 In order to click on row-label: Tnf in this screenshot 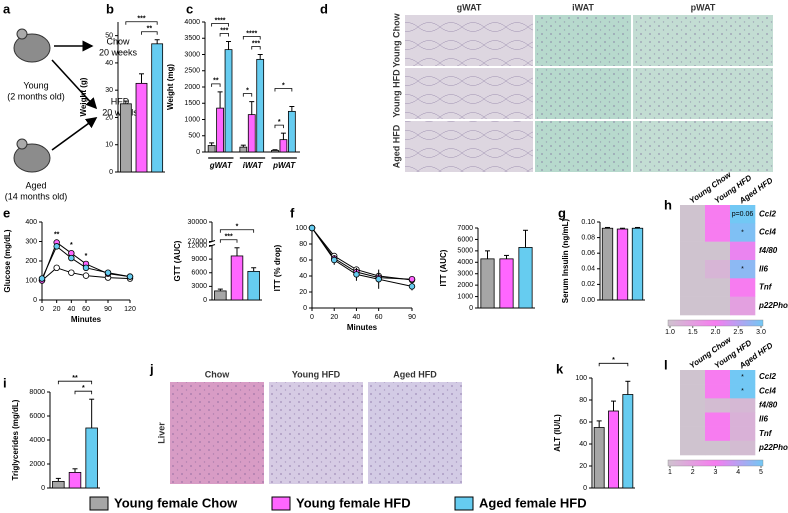, I will do `click(766, 433)`.